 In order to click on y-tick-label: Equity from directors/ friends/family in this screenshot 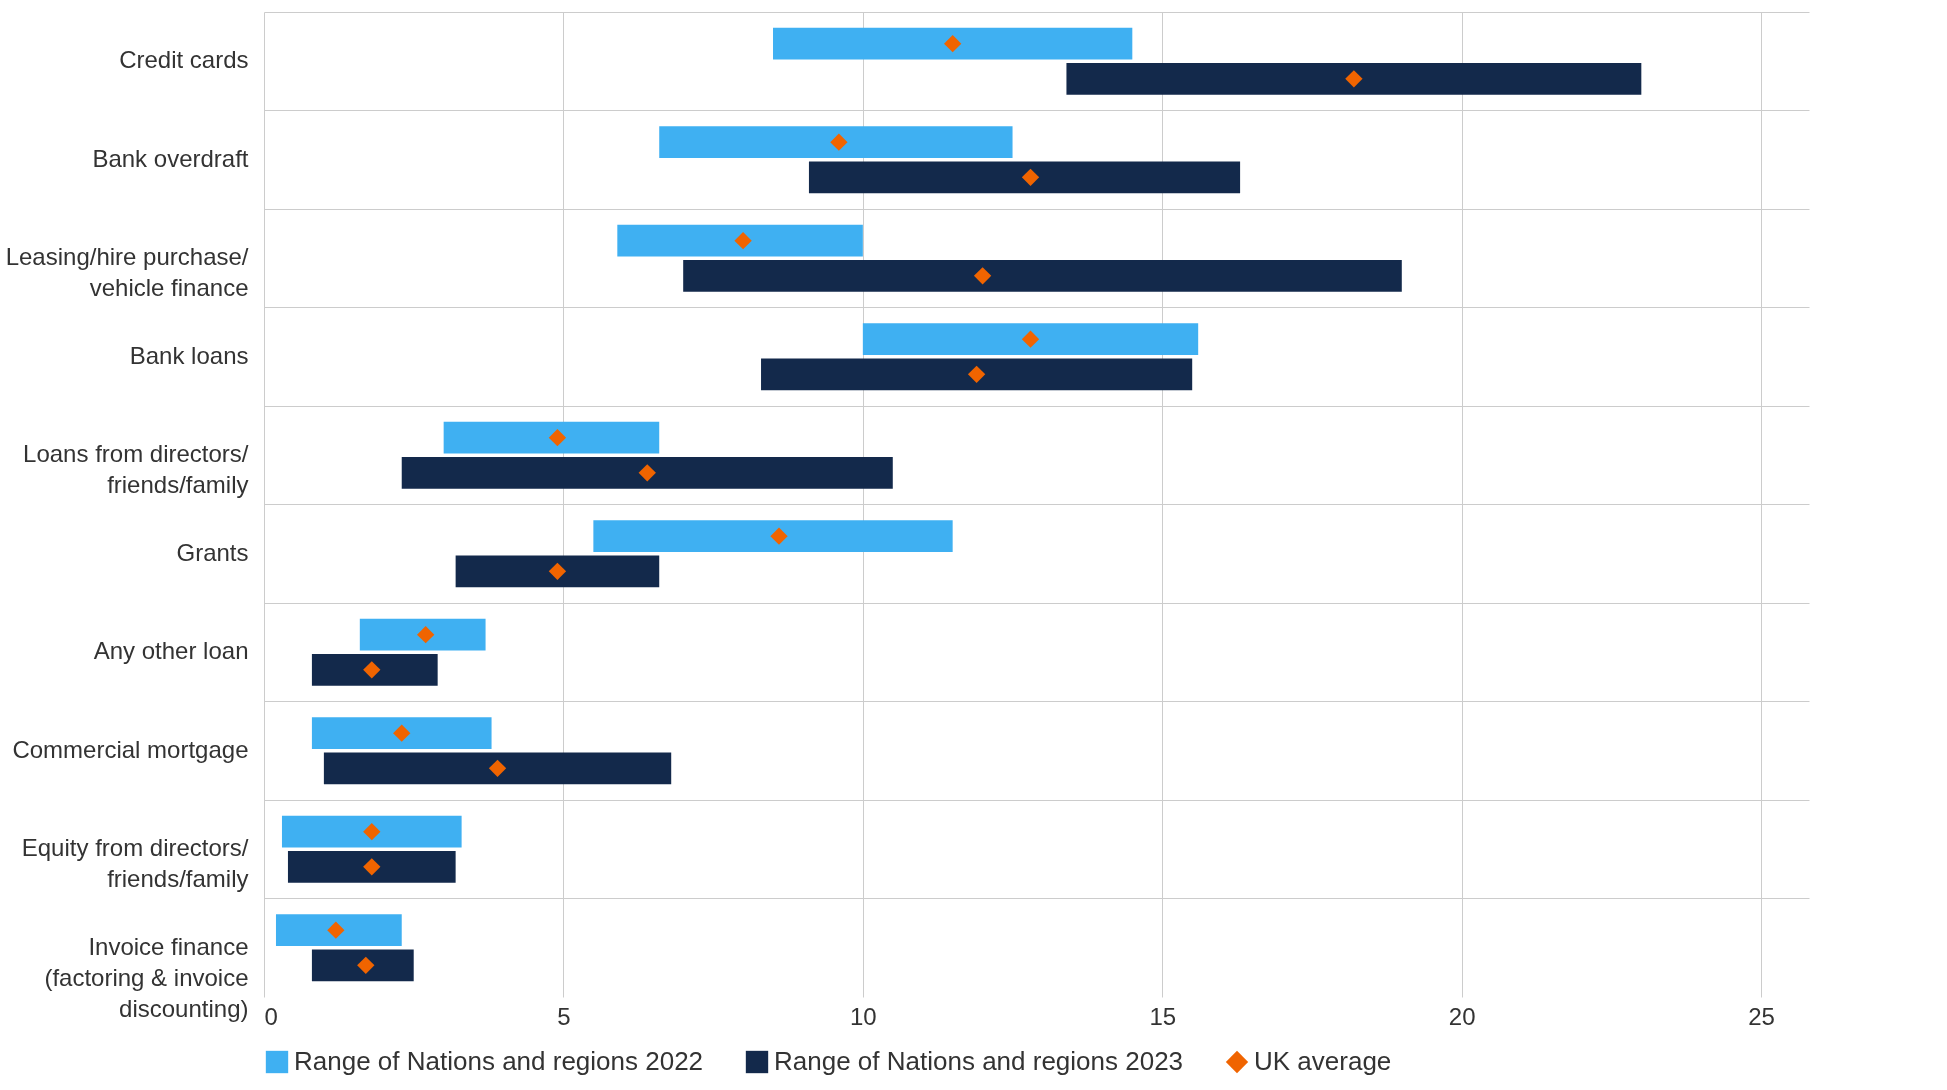, I will do `click(135, 863)`.